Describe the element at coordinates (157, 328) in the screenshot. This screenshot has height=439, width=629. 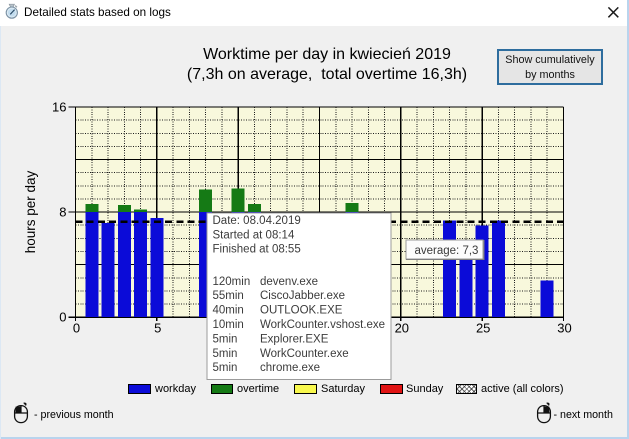
I see `svg-text: 5` at that location.